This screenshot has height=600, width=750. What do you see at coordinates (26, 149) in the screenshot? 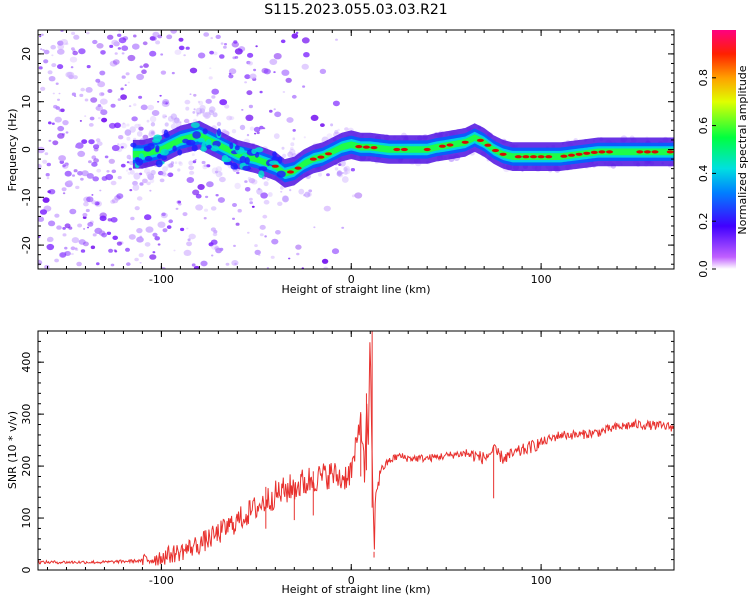
I see `spectrogram-y-tick-label: 0` at bounding box center [26, 149].